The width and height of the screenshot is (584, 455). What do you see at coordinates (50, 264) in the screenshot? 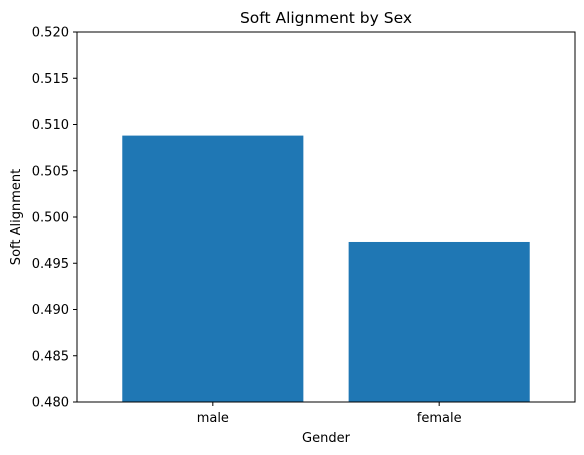
I see `y-tick-label: 0.495` at bounding box center [50, 264].